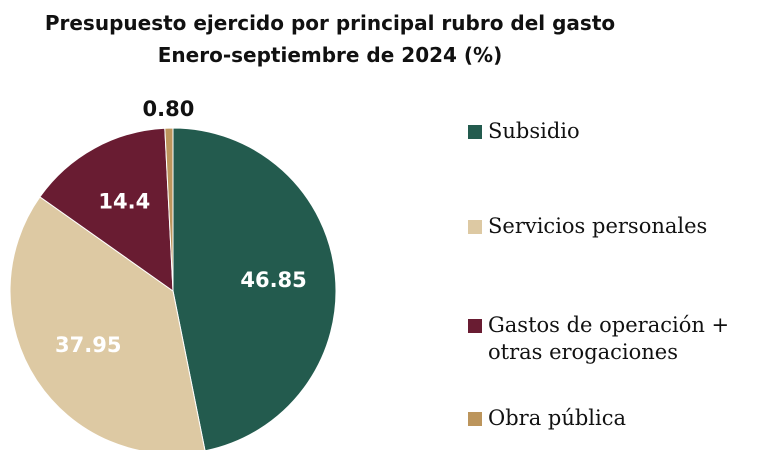 The image size is (761, 450). I want to click on legend-label: Obra pública, so click(557, 418).